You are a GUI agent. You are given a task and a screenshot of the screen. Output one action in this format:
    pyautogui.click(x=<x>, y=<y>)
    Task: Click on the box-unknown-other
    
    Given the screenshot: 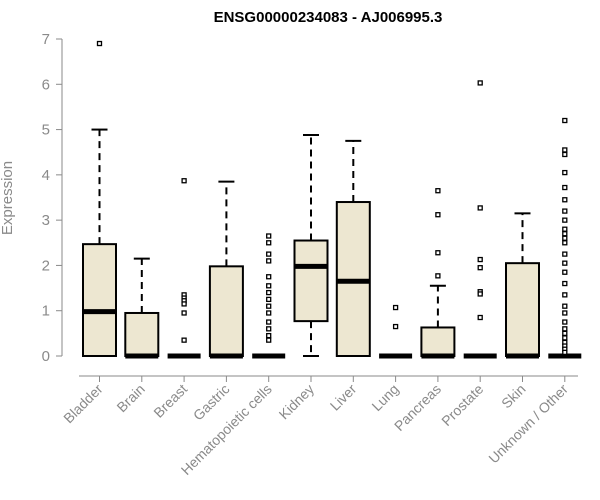 What is the action you would take?
    pyautogui.click(x=565, y=238)
    